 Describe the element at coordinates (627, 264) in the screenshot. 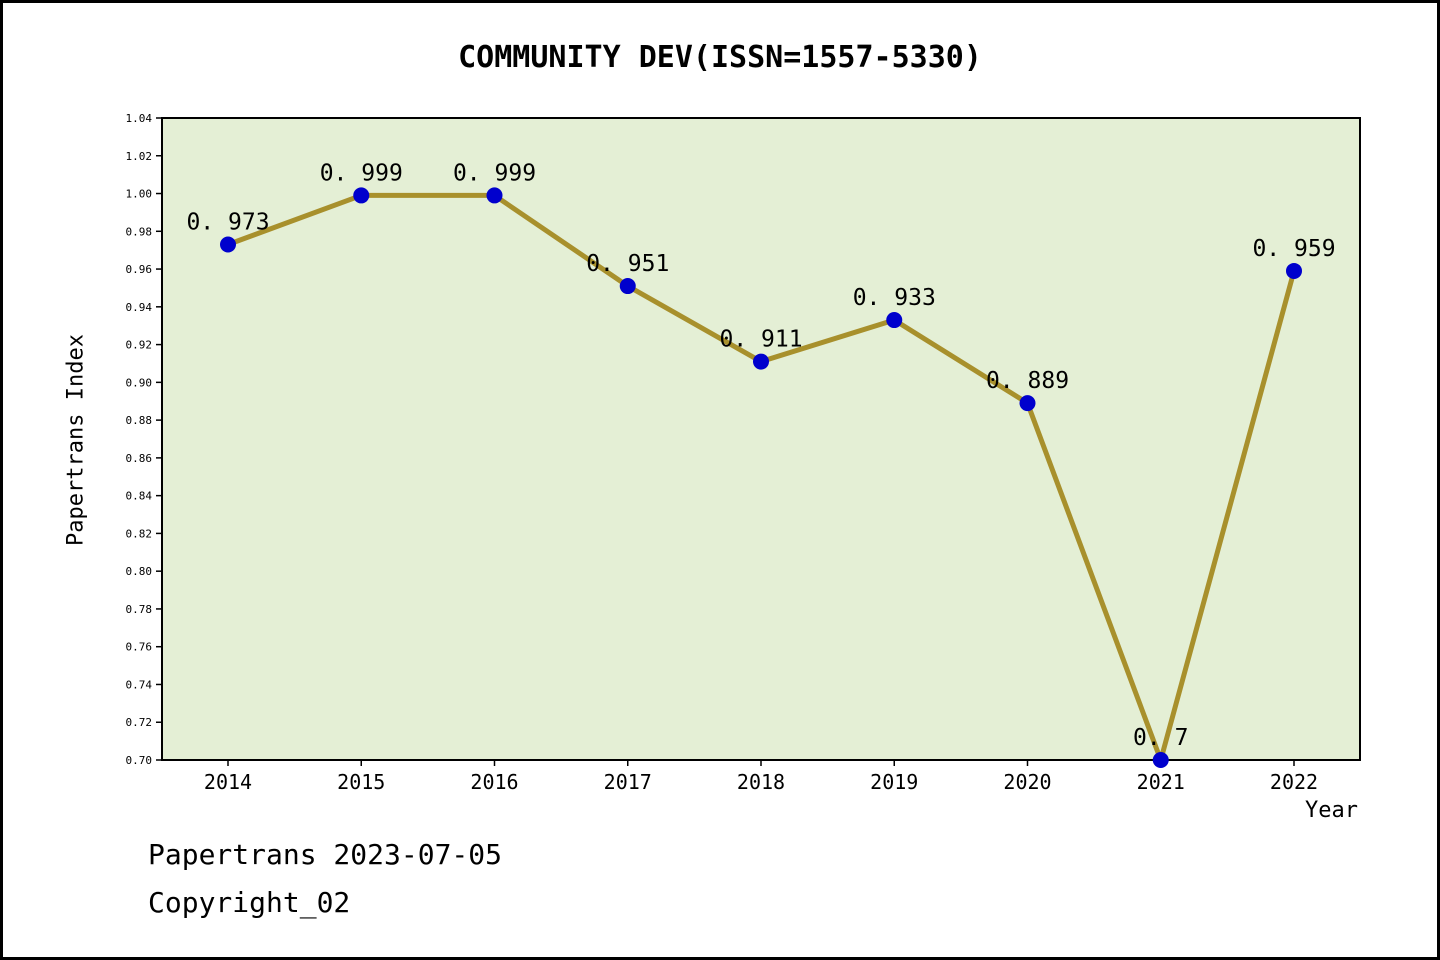

I see `point-label: 0. 951` at that location.